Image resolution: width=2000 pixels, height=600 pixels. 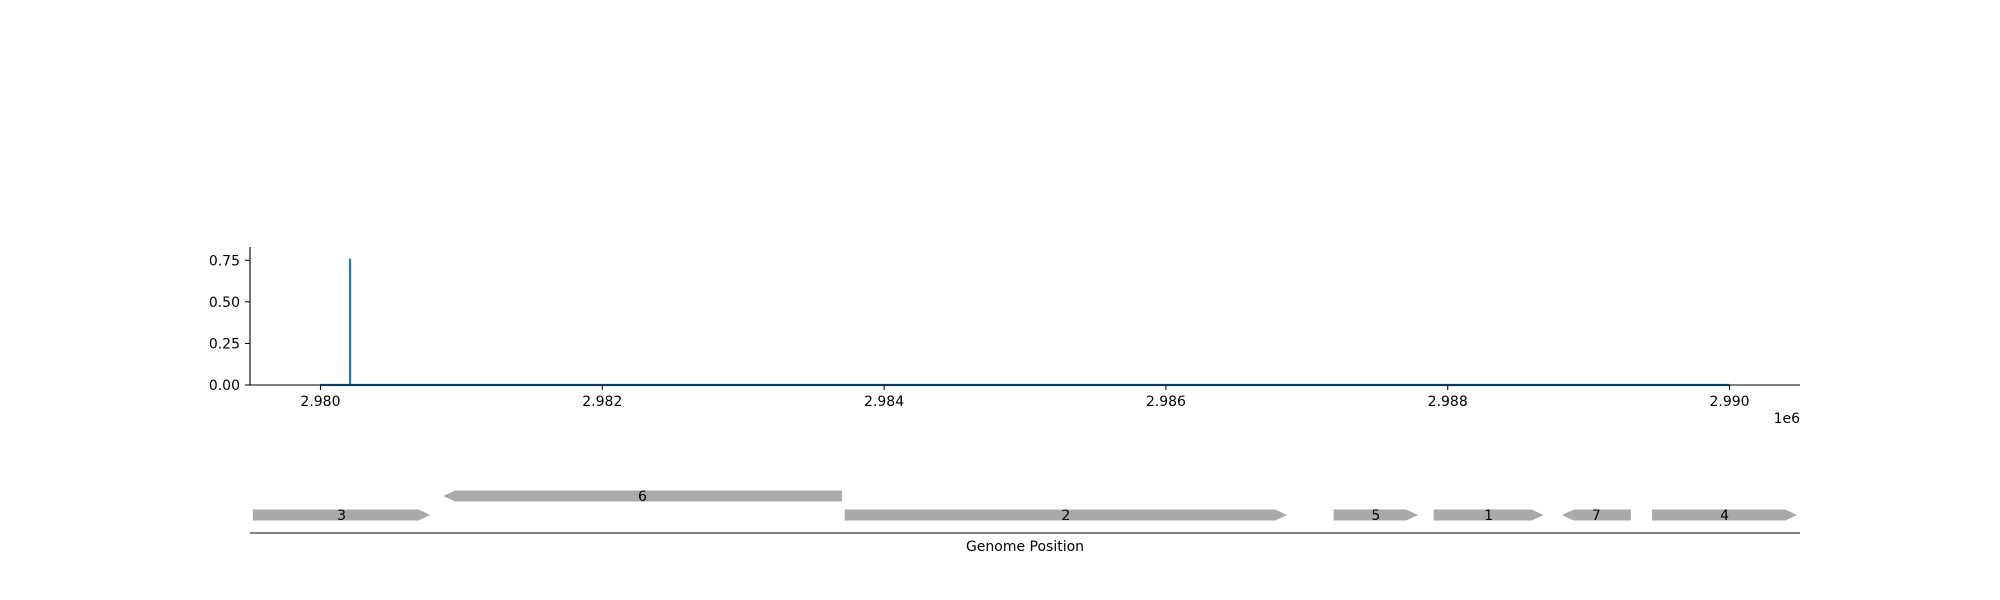 I want to click on x-axis-label: Genome Position, so click(x=1025, y=547).